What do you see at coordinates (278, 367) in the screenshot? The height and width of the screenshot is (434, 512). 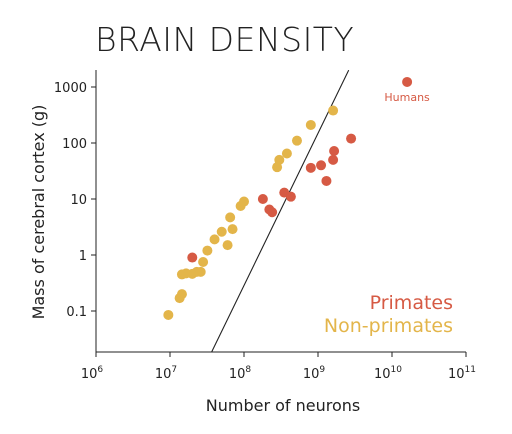 I see `x-axis-ticks: 10⁶ 10⁷ 10⁸ 10⁹ 10¹⁰ 10¹¹` at bounding box center [278, 367].